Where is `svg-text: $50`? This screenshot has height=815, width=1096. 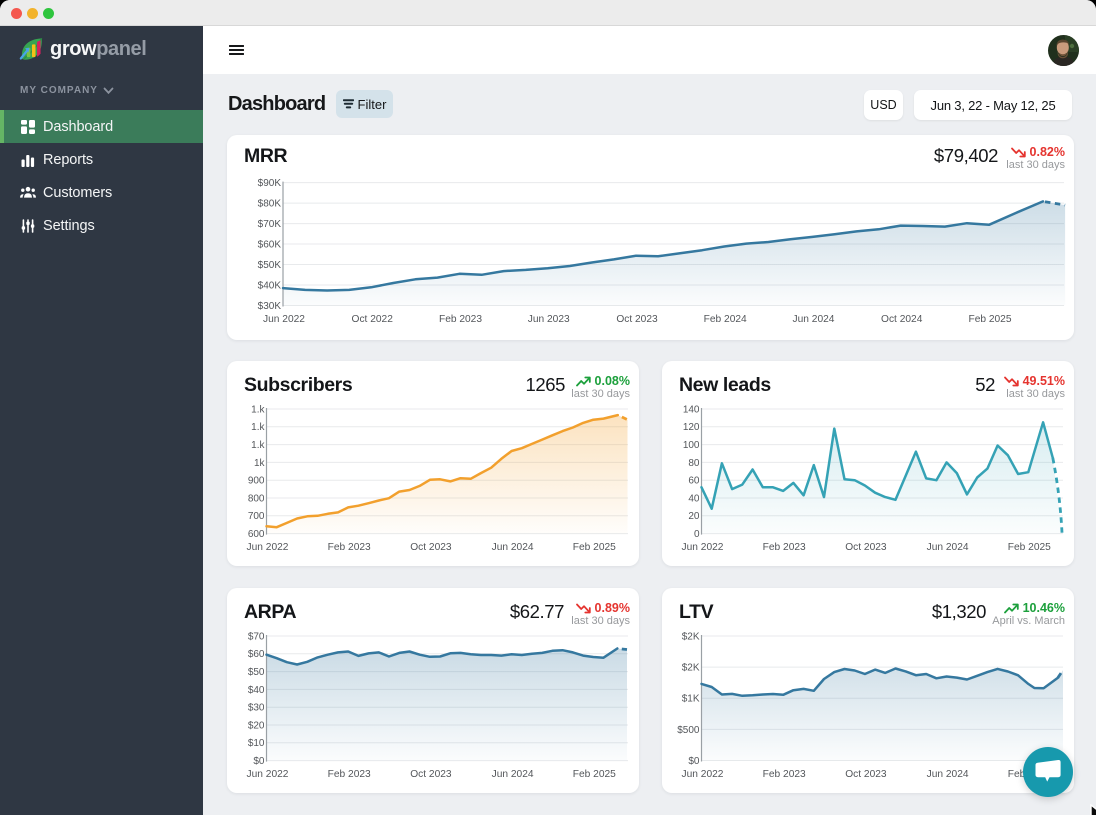
svg-text: $50 is located at coordinates (256, 672).